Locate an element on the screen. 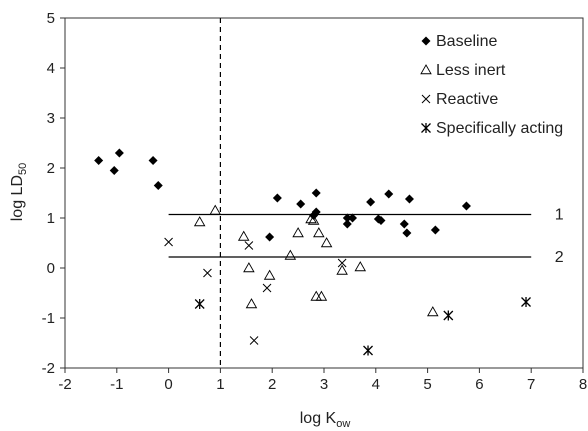 The height and width of the screenshot is (431, 588). series-baseline is located at coordinates (282, 195).